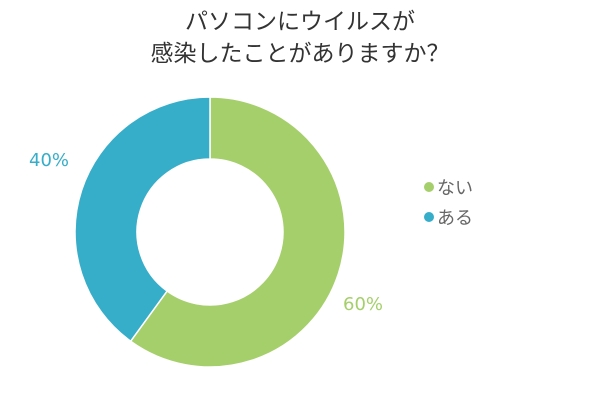 This screenshot has width=600, height=400. What do you see at coordinates (49, 160) in the screenshot?
I see `slice-label-aru: 40%` at bounding box center [49, 160].